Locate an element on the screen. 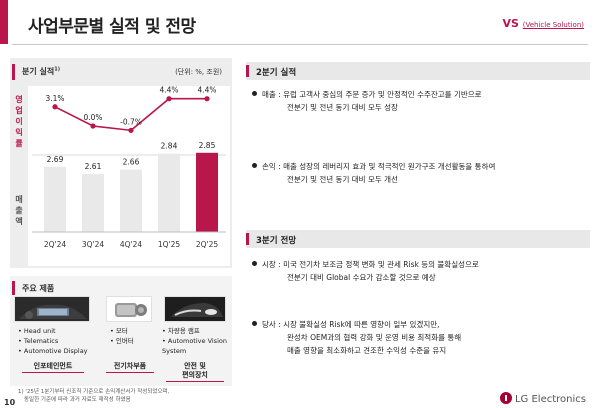 This screenshot has height=408, width=600. car-display-icon is located at coordinates (52, 309).